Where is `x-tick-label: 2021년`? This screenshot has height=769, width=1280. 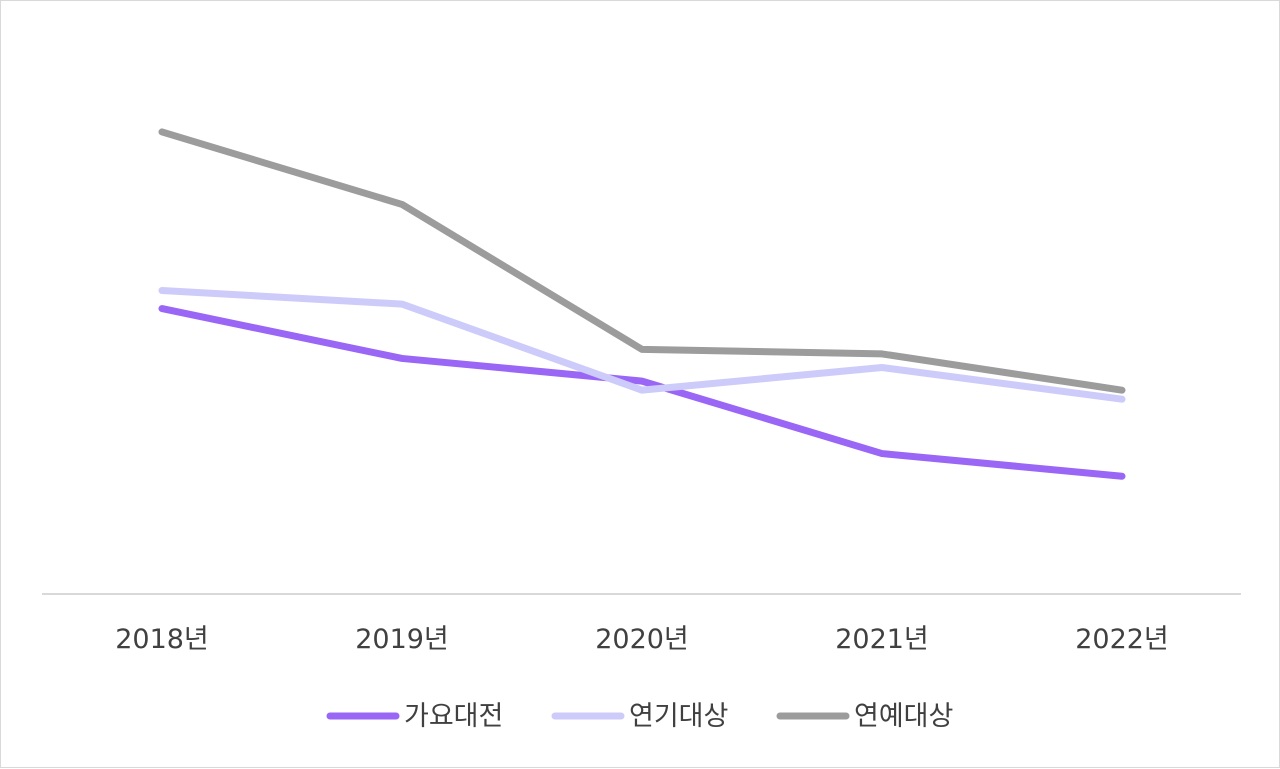 x-tick-label: 2021년 is located at coordinates (882, 639).